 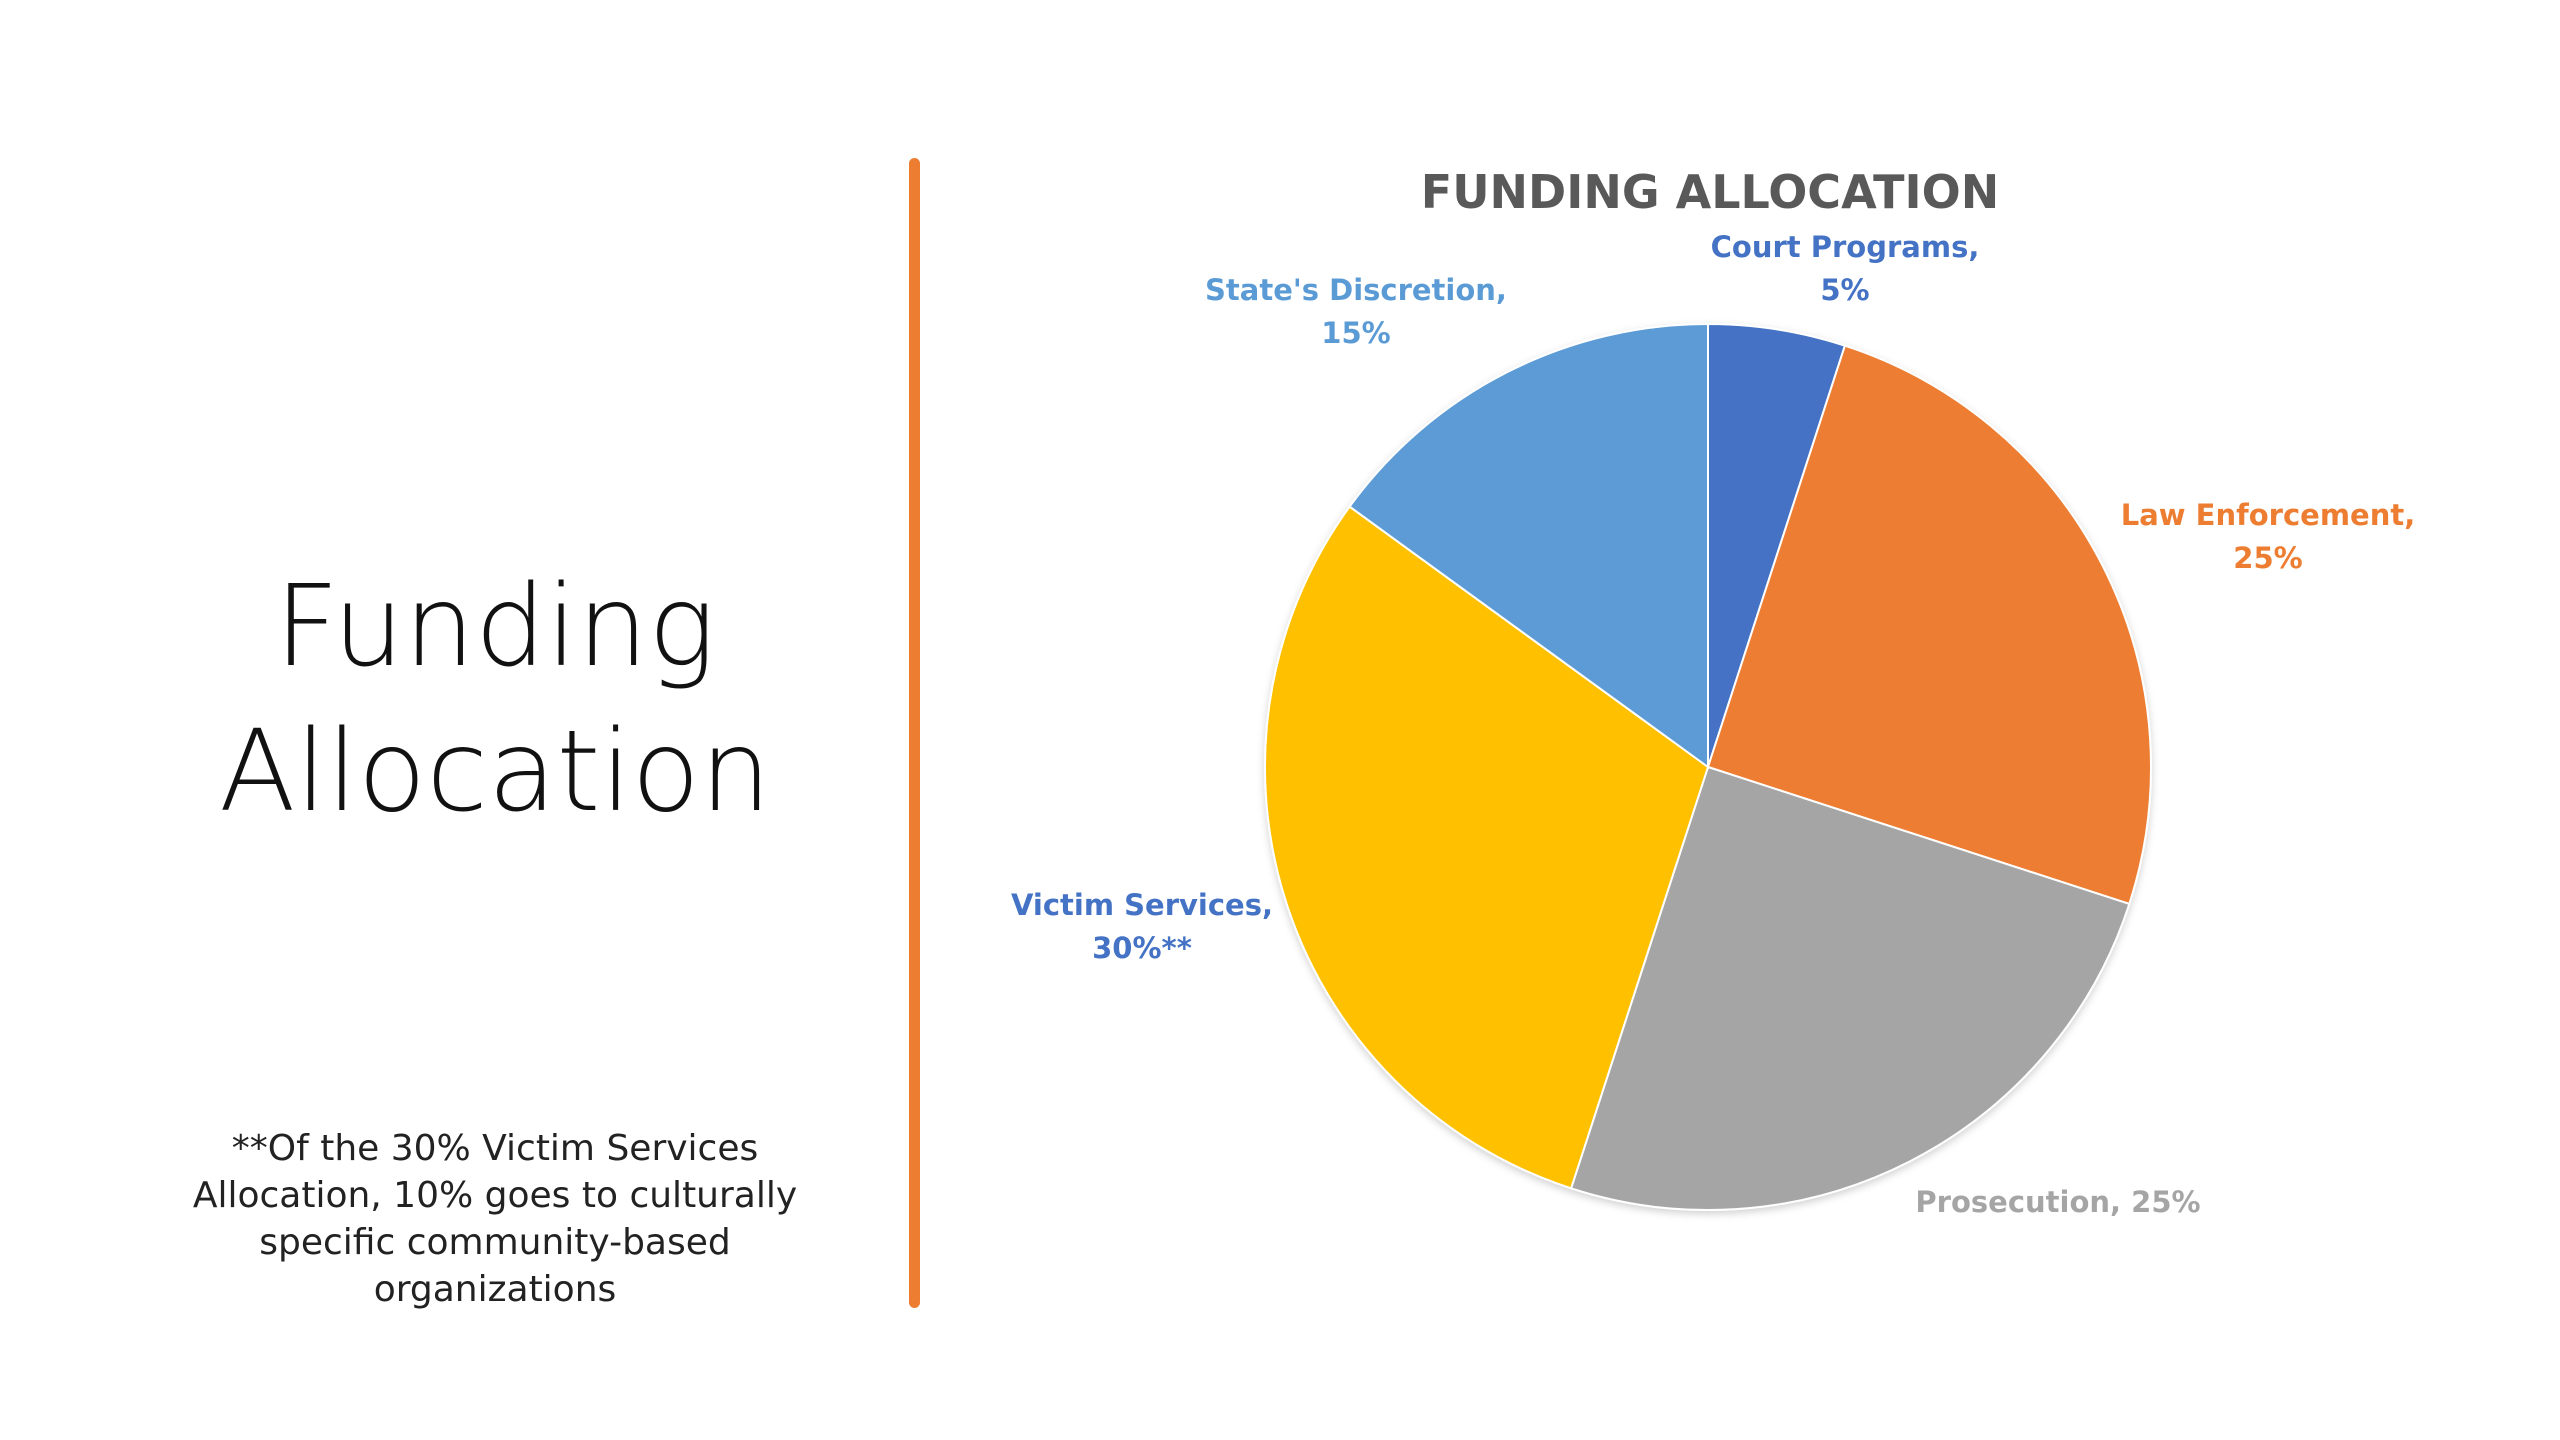 What do you see at coordinates (1710, 192) in the screenshot?
I see `chart-title: FUNDING ALLOCATION` at bounding box center [1710, 192].